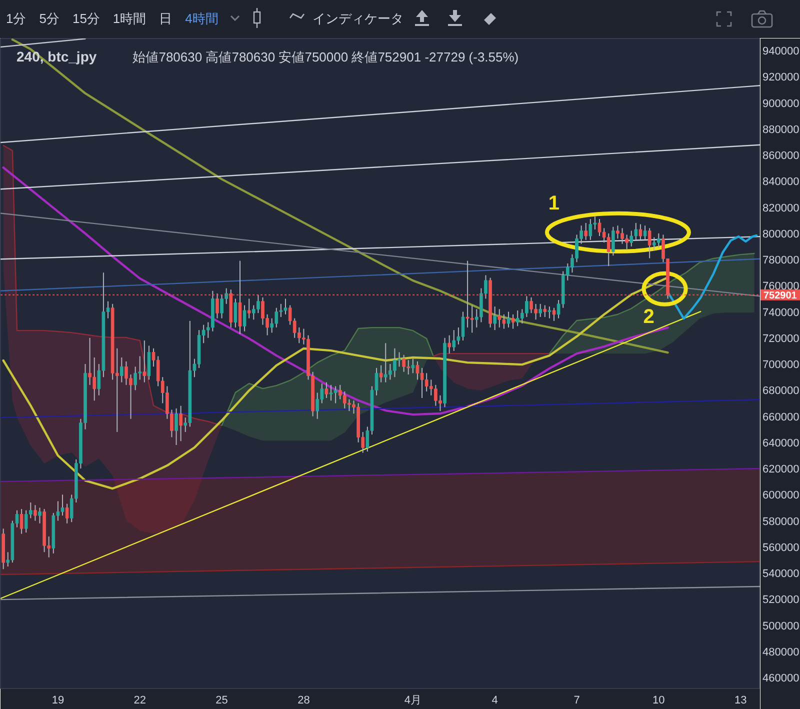 The width and height of the screenshot is (800, 709). I want to click on x-tick-label: 25, so click(222, 700).